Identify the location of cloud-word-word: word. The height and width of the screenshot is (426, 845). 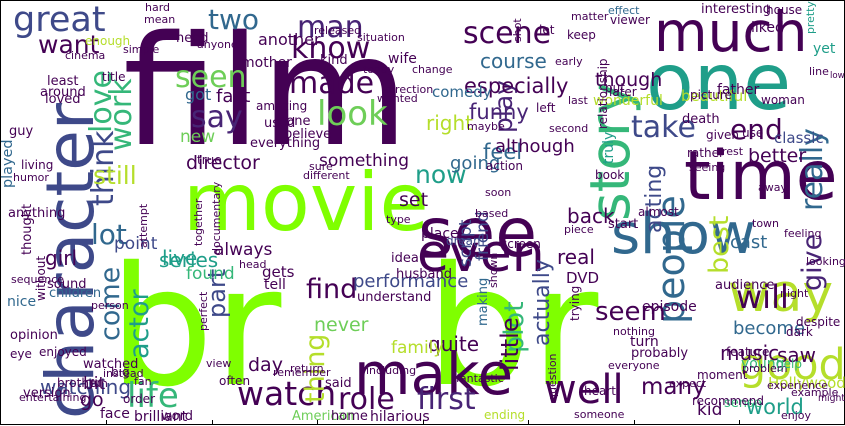
(177, 416).